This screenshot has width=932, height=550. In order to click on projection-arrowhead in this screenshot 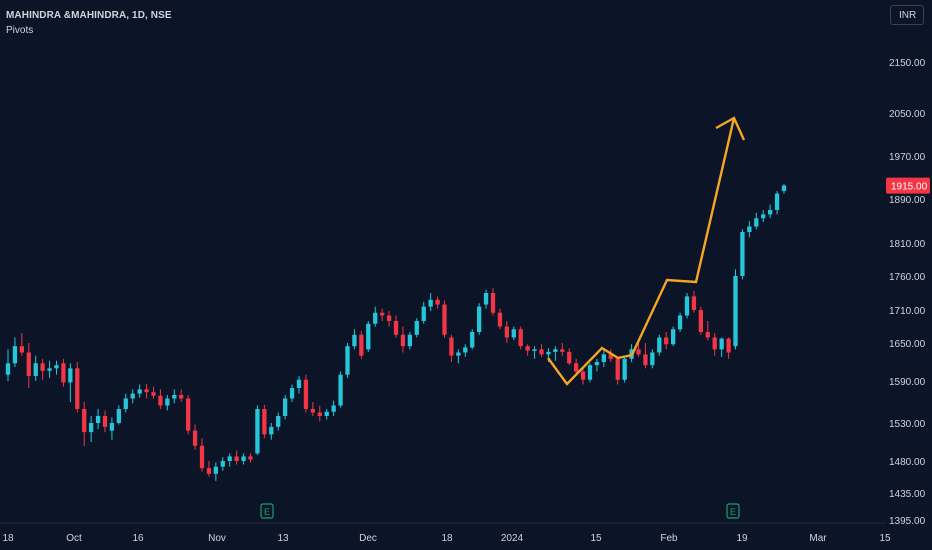, I will do `click(730, 128)`.